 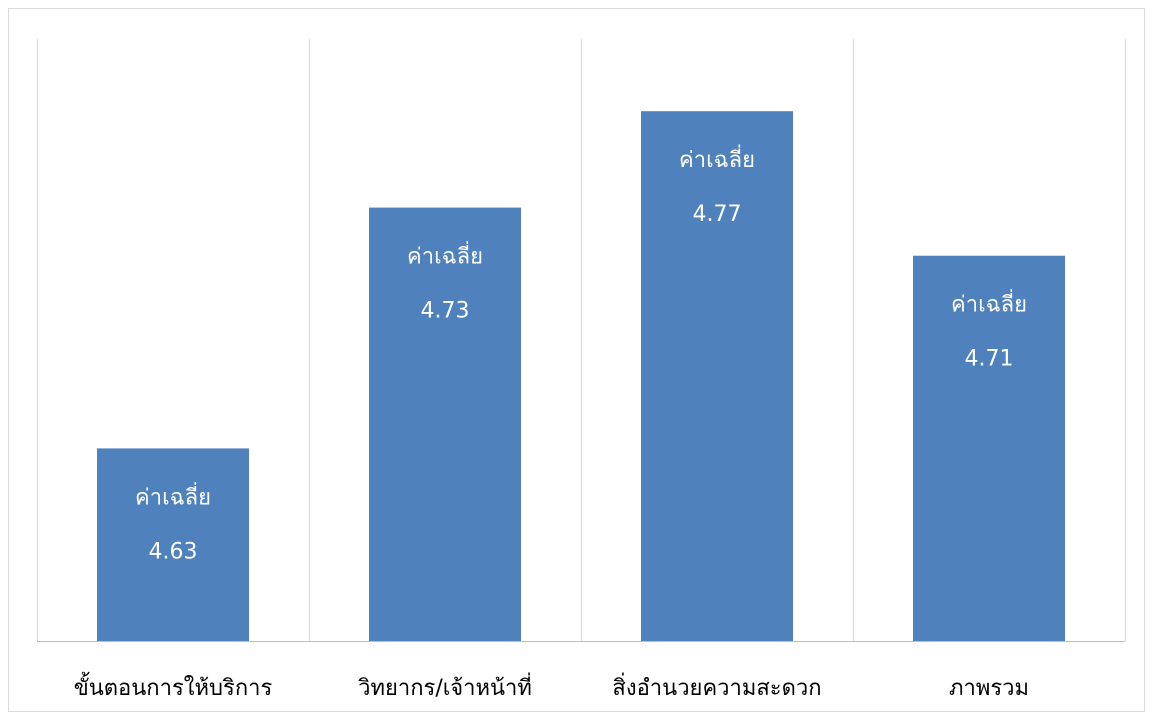 What do you see at coordinates (173, 551) in the screenshot?
I see `data-label-value-1: 4.63` at bounding box center [173, 551].